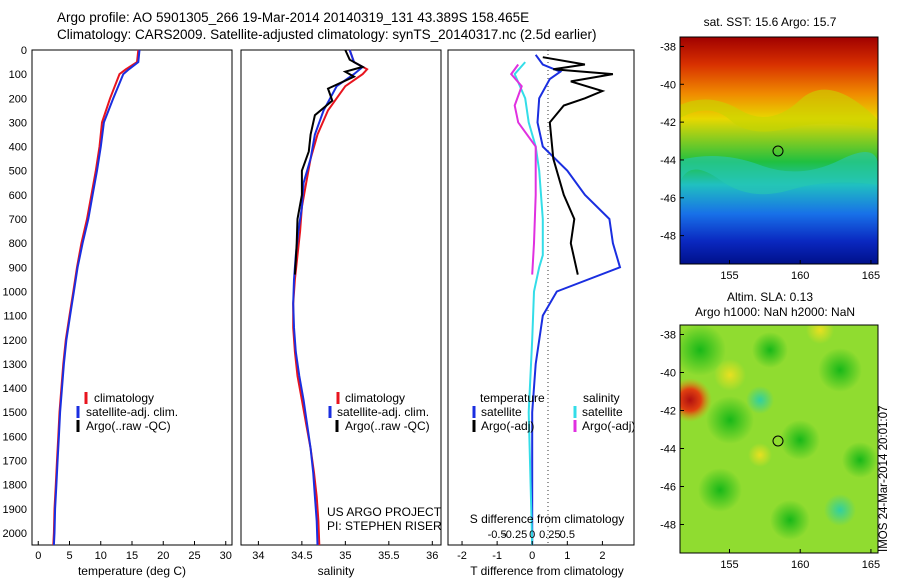 The width and height of the screenshot is (900, 580). I want to click on depth-tick-label: 800, so click(18, 244).